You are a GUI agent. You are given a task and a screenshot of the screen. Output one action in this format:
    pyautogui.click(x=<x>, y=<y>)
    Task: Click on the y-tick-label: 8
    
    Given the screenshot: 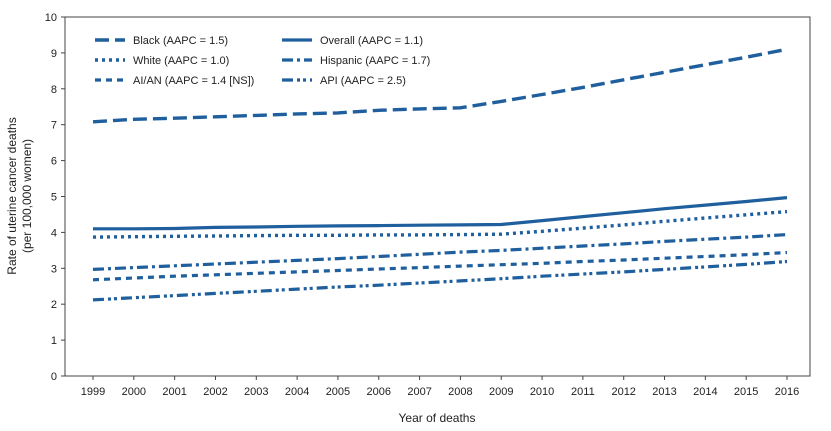 What is the action you would take?
    pyautogui.click(x=54, y=90)
    